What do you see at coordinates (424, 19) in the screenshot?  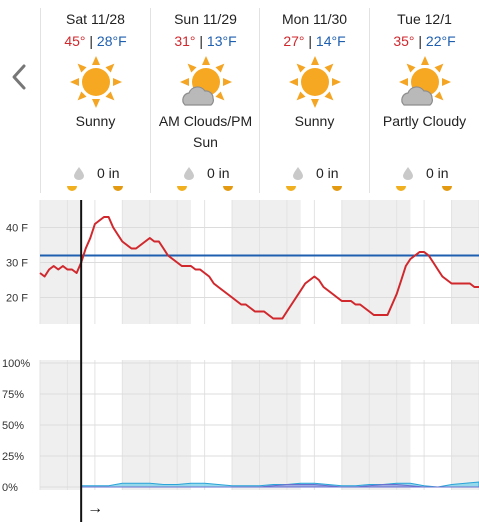 I see `day-date: Tue 12/1` at bounding box center [424, 19].